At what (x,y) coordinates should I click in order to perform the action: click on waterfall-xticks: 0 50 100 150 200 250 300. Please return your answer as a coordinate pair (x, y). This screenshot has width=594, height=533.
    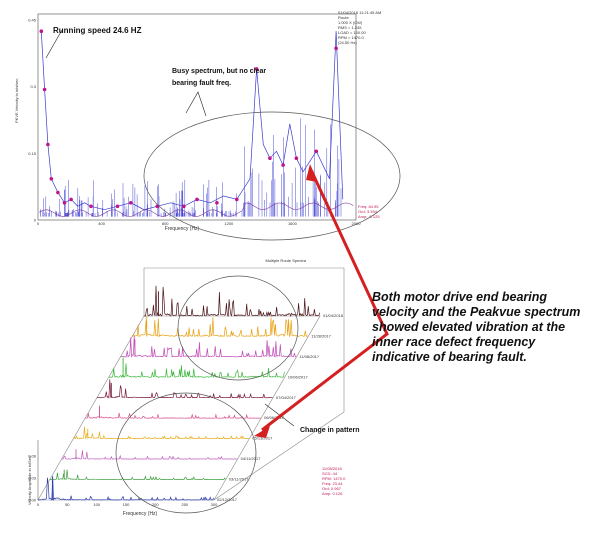
    Looking at the image, I should click on (127, 504).